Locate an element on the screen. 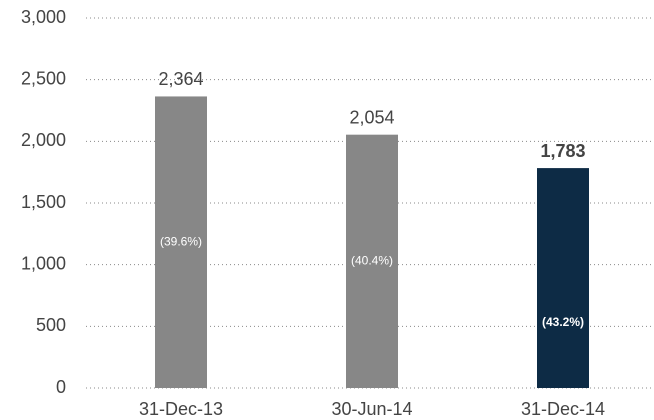 This screenshot has height=420, width=654. y-tick-label: 1,000 is located at coordinates (43, 263).